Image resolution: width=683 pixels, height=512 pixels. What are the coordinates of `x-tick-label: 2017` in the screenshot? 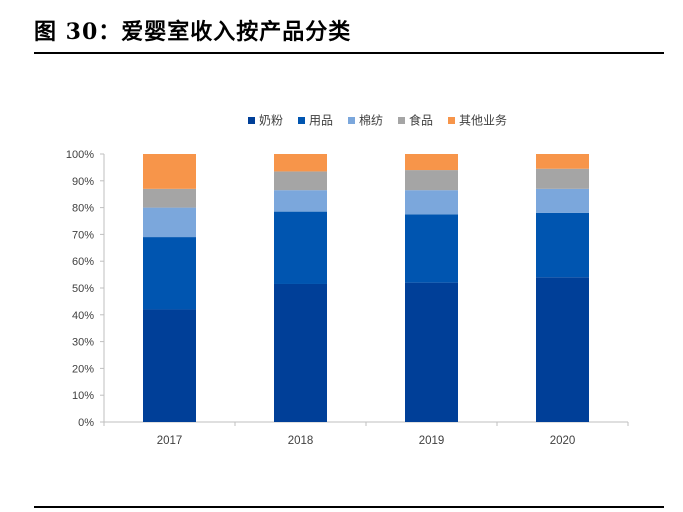 It's located at (170, 441).